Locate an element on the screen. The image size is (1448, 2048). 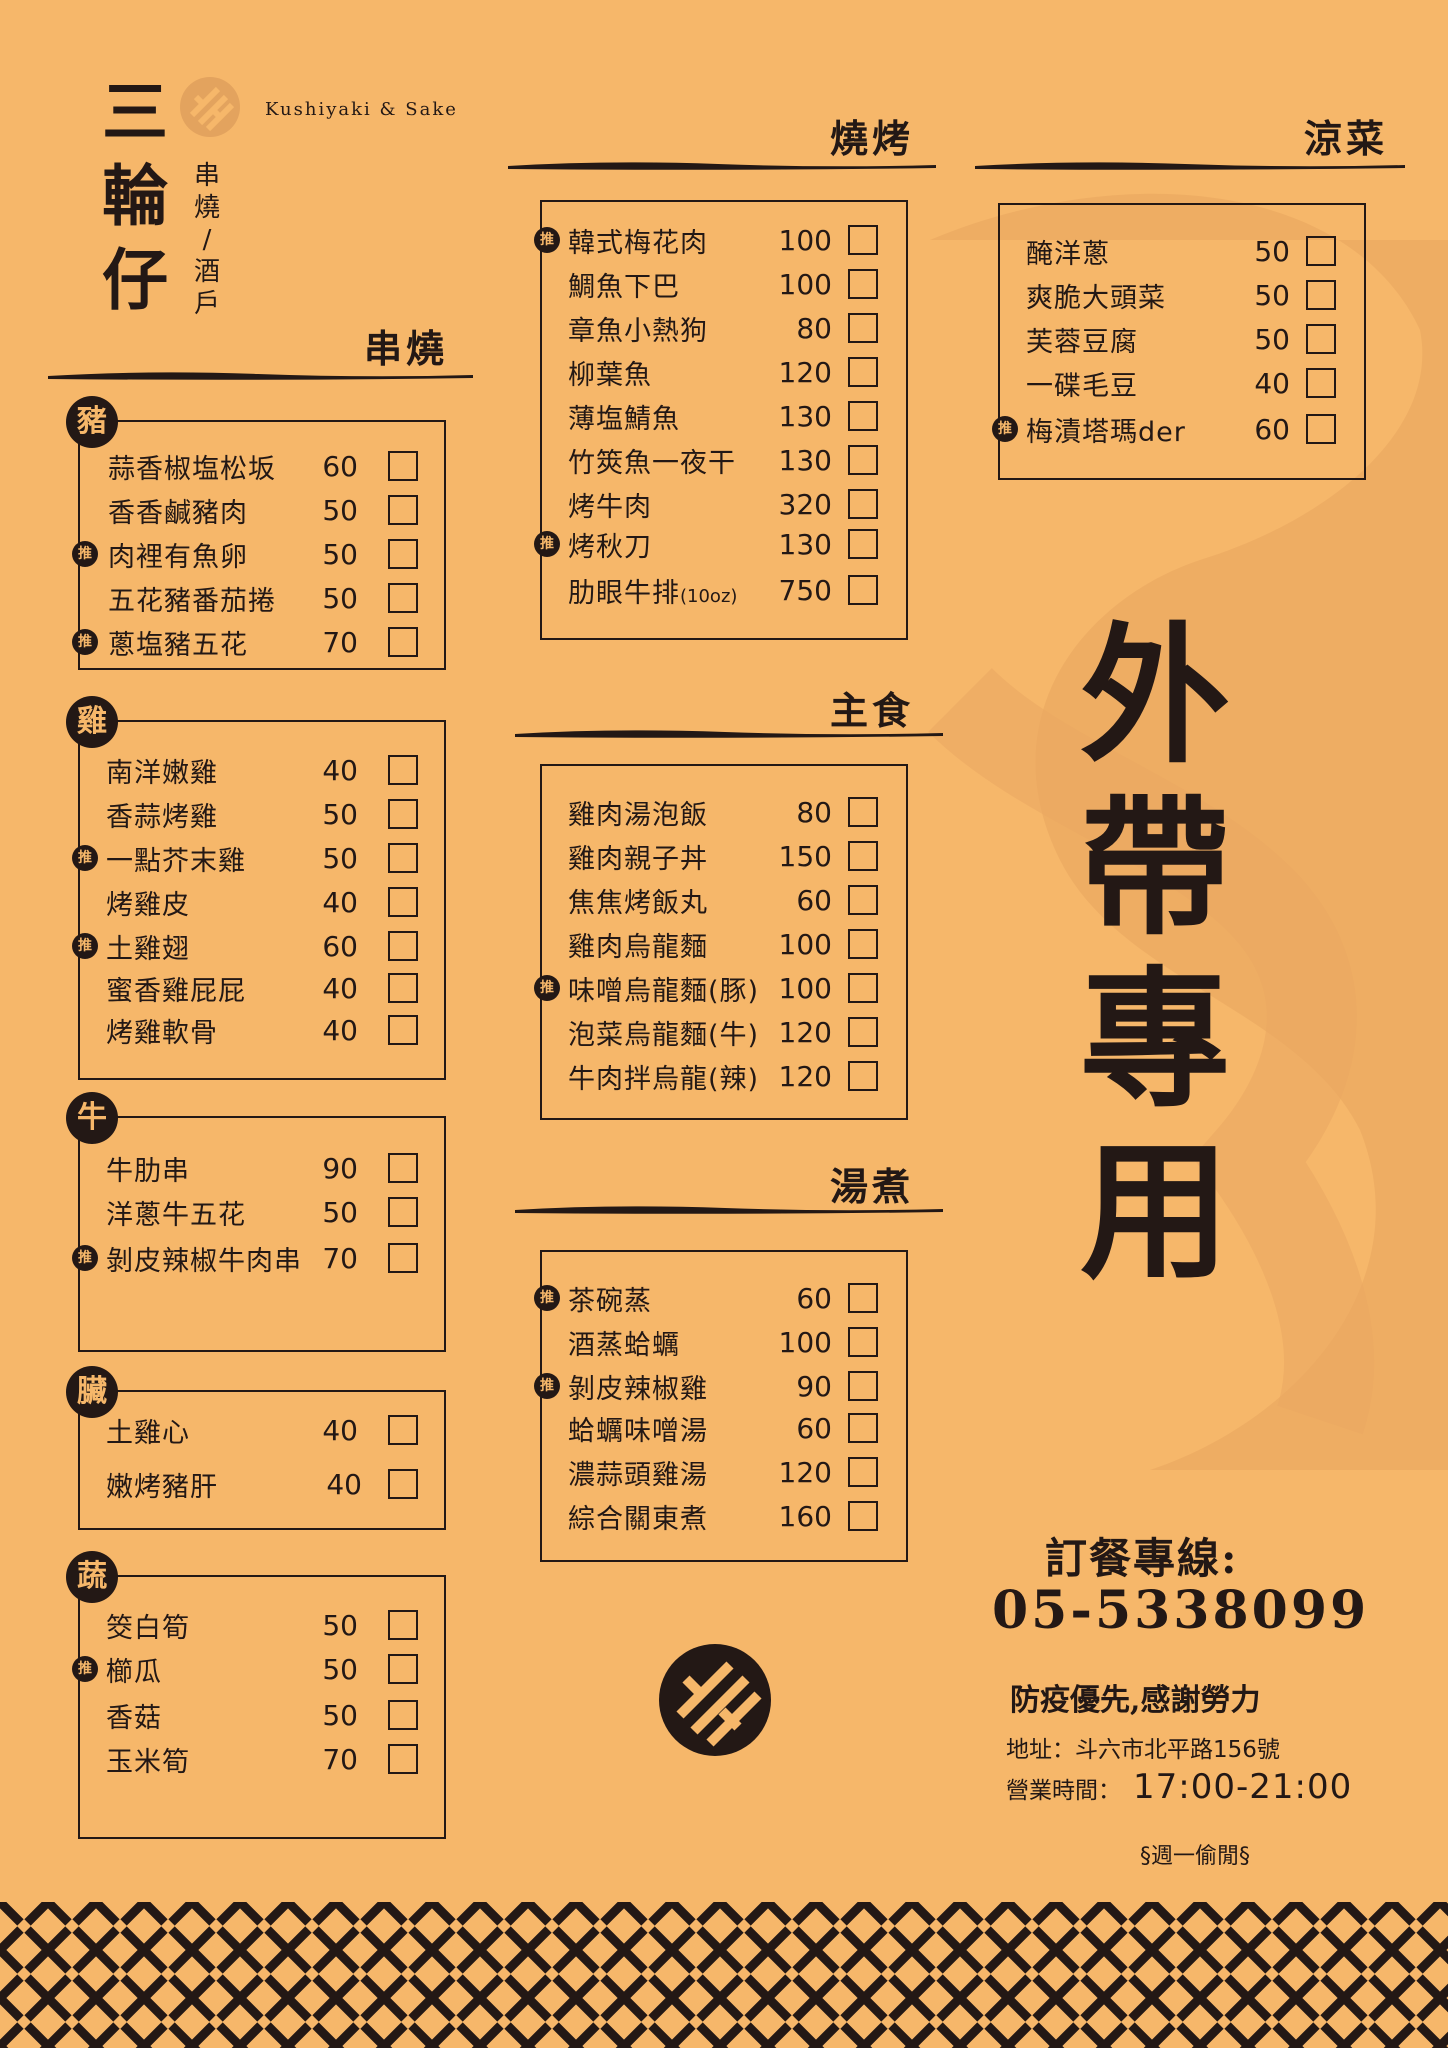
menu-row: 推茶碗蒸 60 is located at coordinates (720, 1298).